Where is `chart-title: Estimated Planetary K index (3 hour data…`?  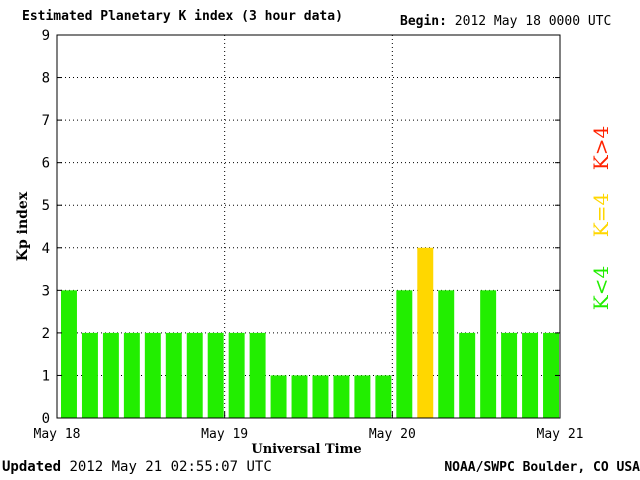
chart-title: Estimated Planetary K index (3 hour data… is located at coordinates (182, 16).